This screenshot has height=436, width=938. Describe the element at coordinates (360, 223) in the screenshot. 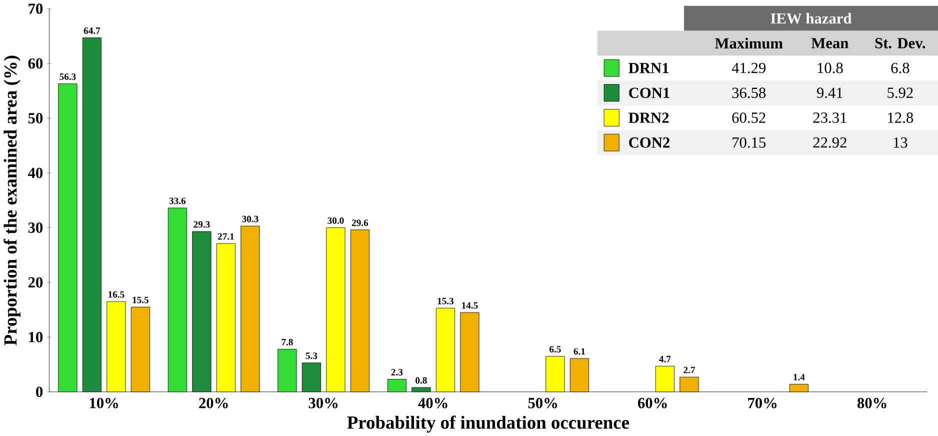

I see `data-label: 29.6` at that location.